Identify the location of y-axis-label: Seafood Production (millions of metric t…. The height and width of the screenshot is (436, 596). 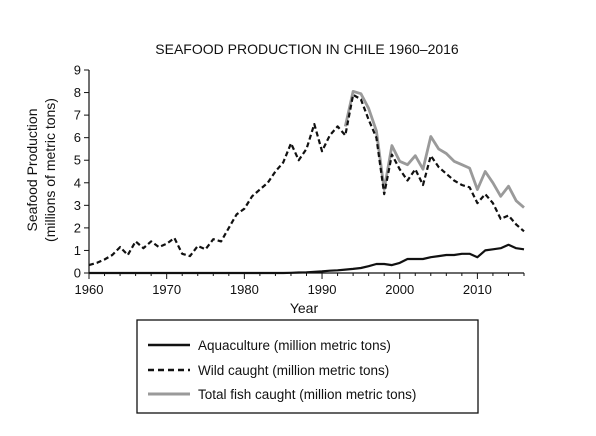
(41, 170).